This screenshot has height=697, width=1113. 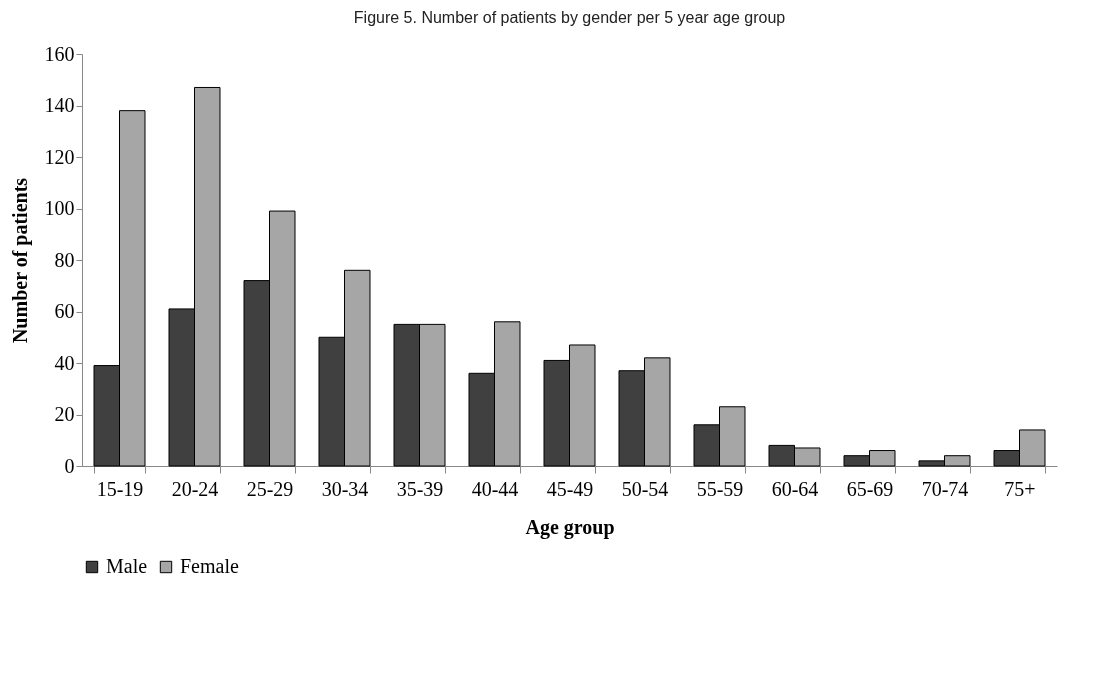 I want to click on x-tick-label: 50-54, so click(x=645, y=488).